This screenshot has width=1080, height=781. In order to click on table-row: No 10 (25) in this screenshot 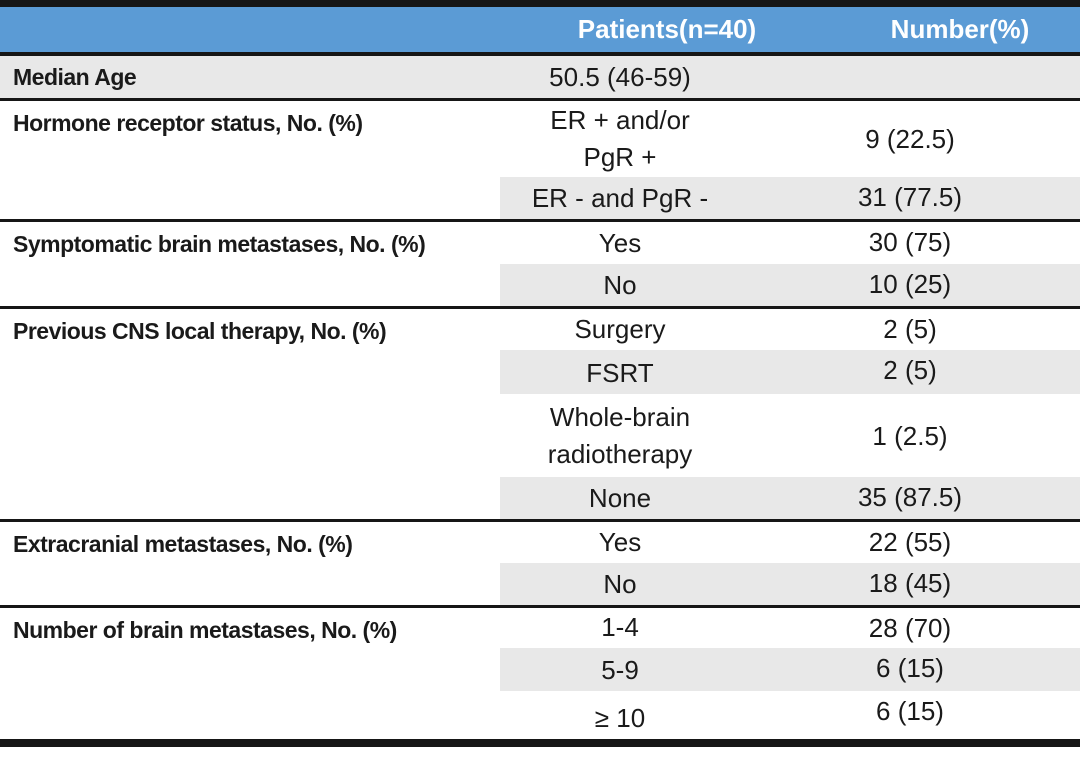, I will do `click(540, 285)`.